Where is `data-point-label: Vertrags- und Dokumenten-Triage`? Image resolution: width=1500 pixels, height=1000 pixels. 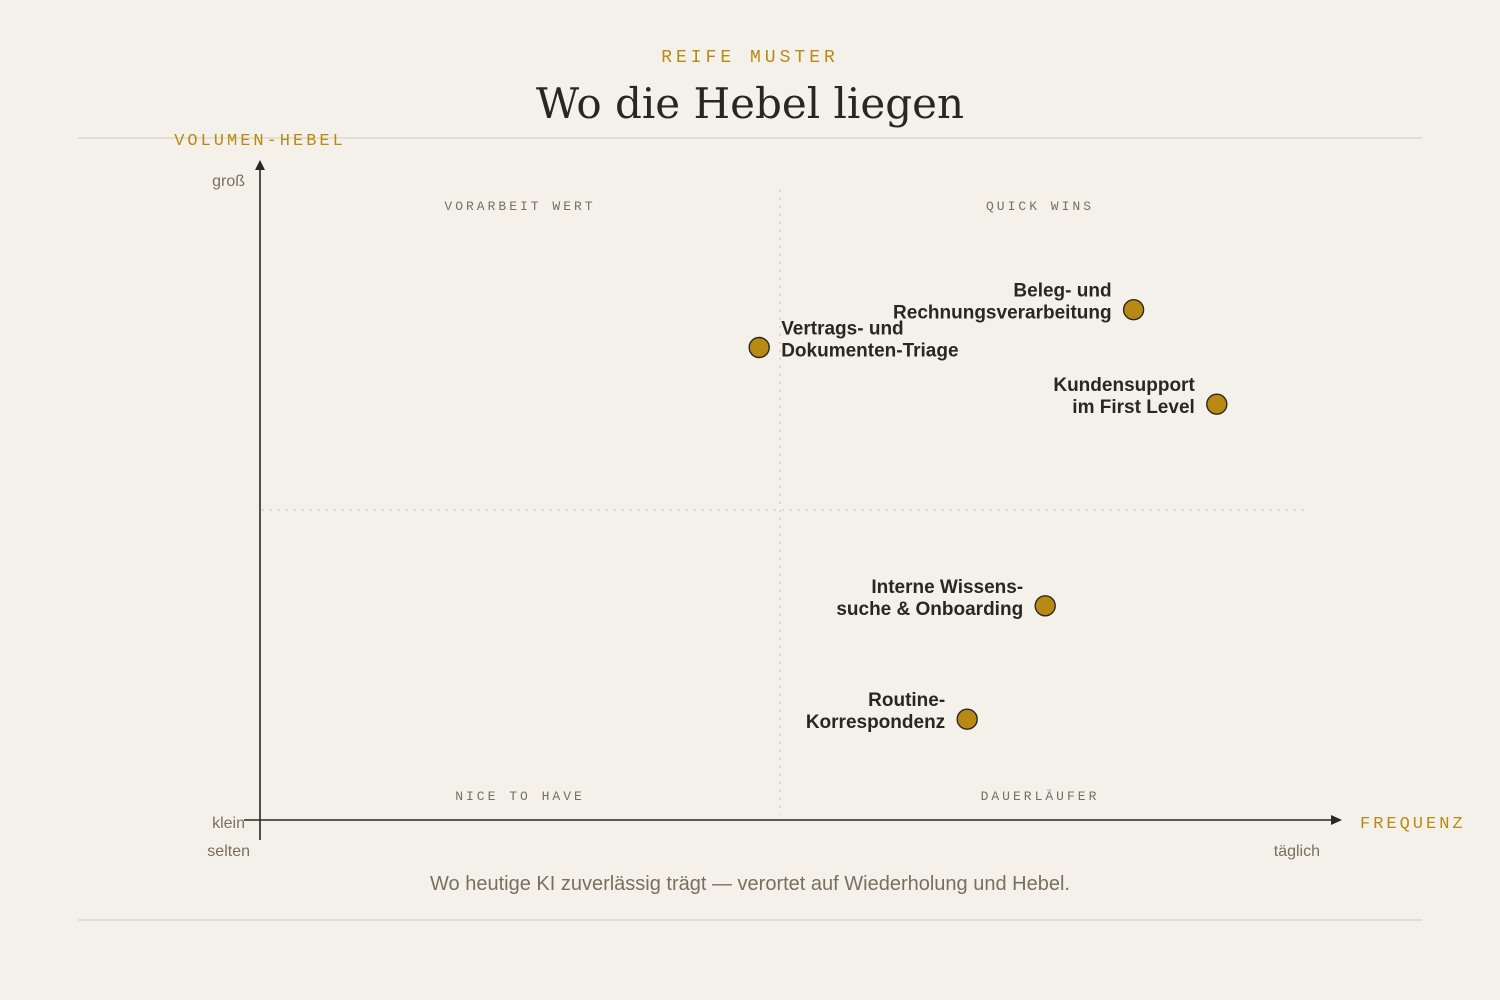
data-point-label: Vertrags- und Dokumenten-Triage is located at coordinates (869, 340).